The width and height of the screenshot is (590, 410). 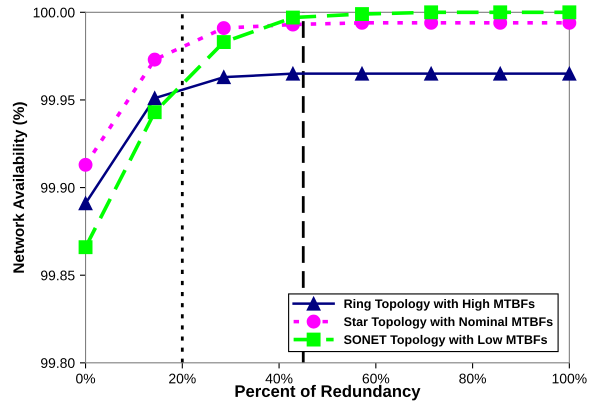 What do you see at coordinates (54, 13) in the screenshot?
I see `y-tick-label: 100.00` at bounding box center [54, 13].